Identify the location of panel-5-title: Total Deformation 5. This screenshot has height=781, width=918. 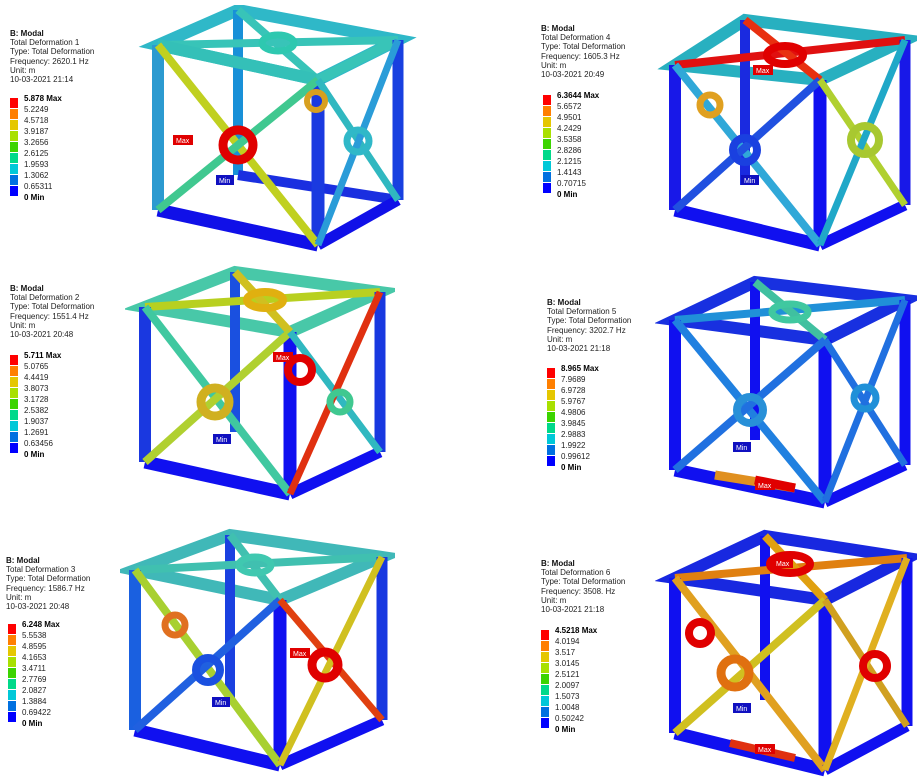
(582, 312).